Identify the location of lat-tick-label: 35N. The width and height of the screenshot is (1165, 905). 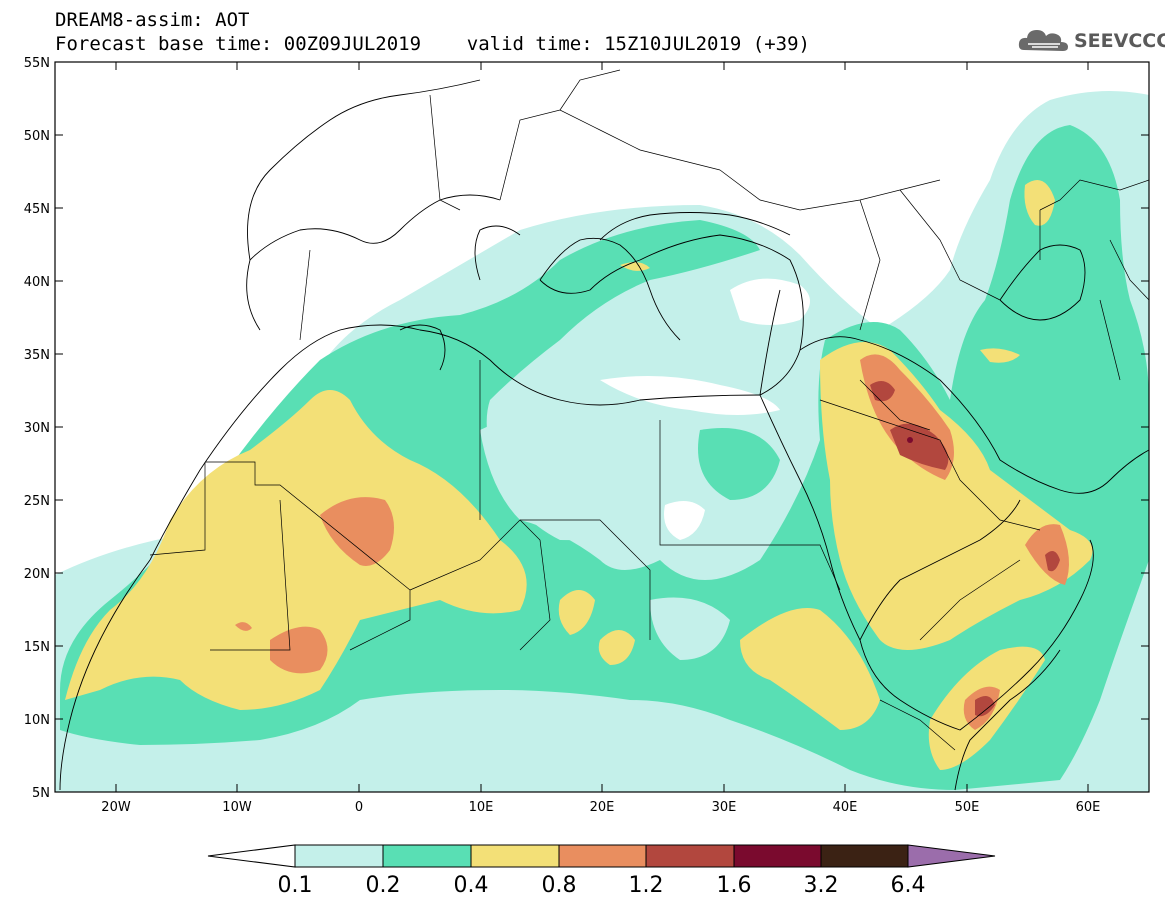
(37, 355).